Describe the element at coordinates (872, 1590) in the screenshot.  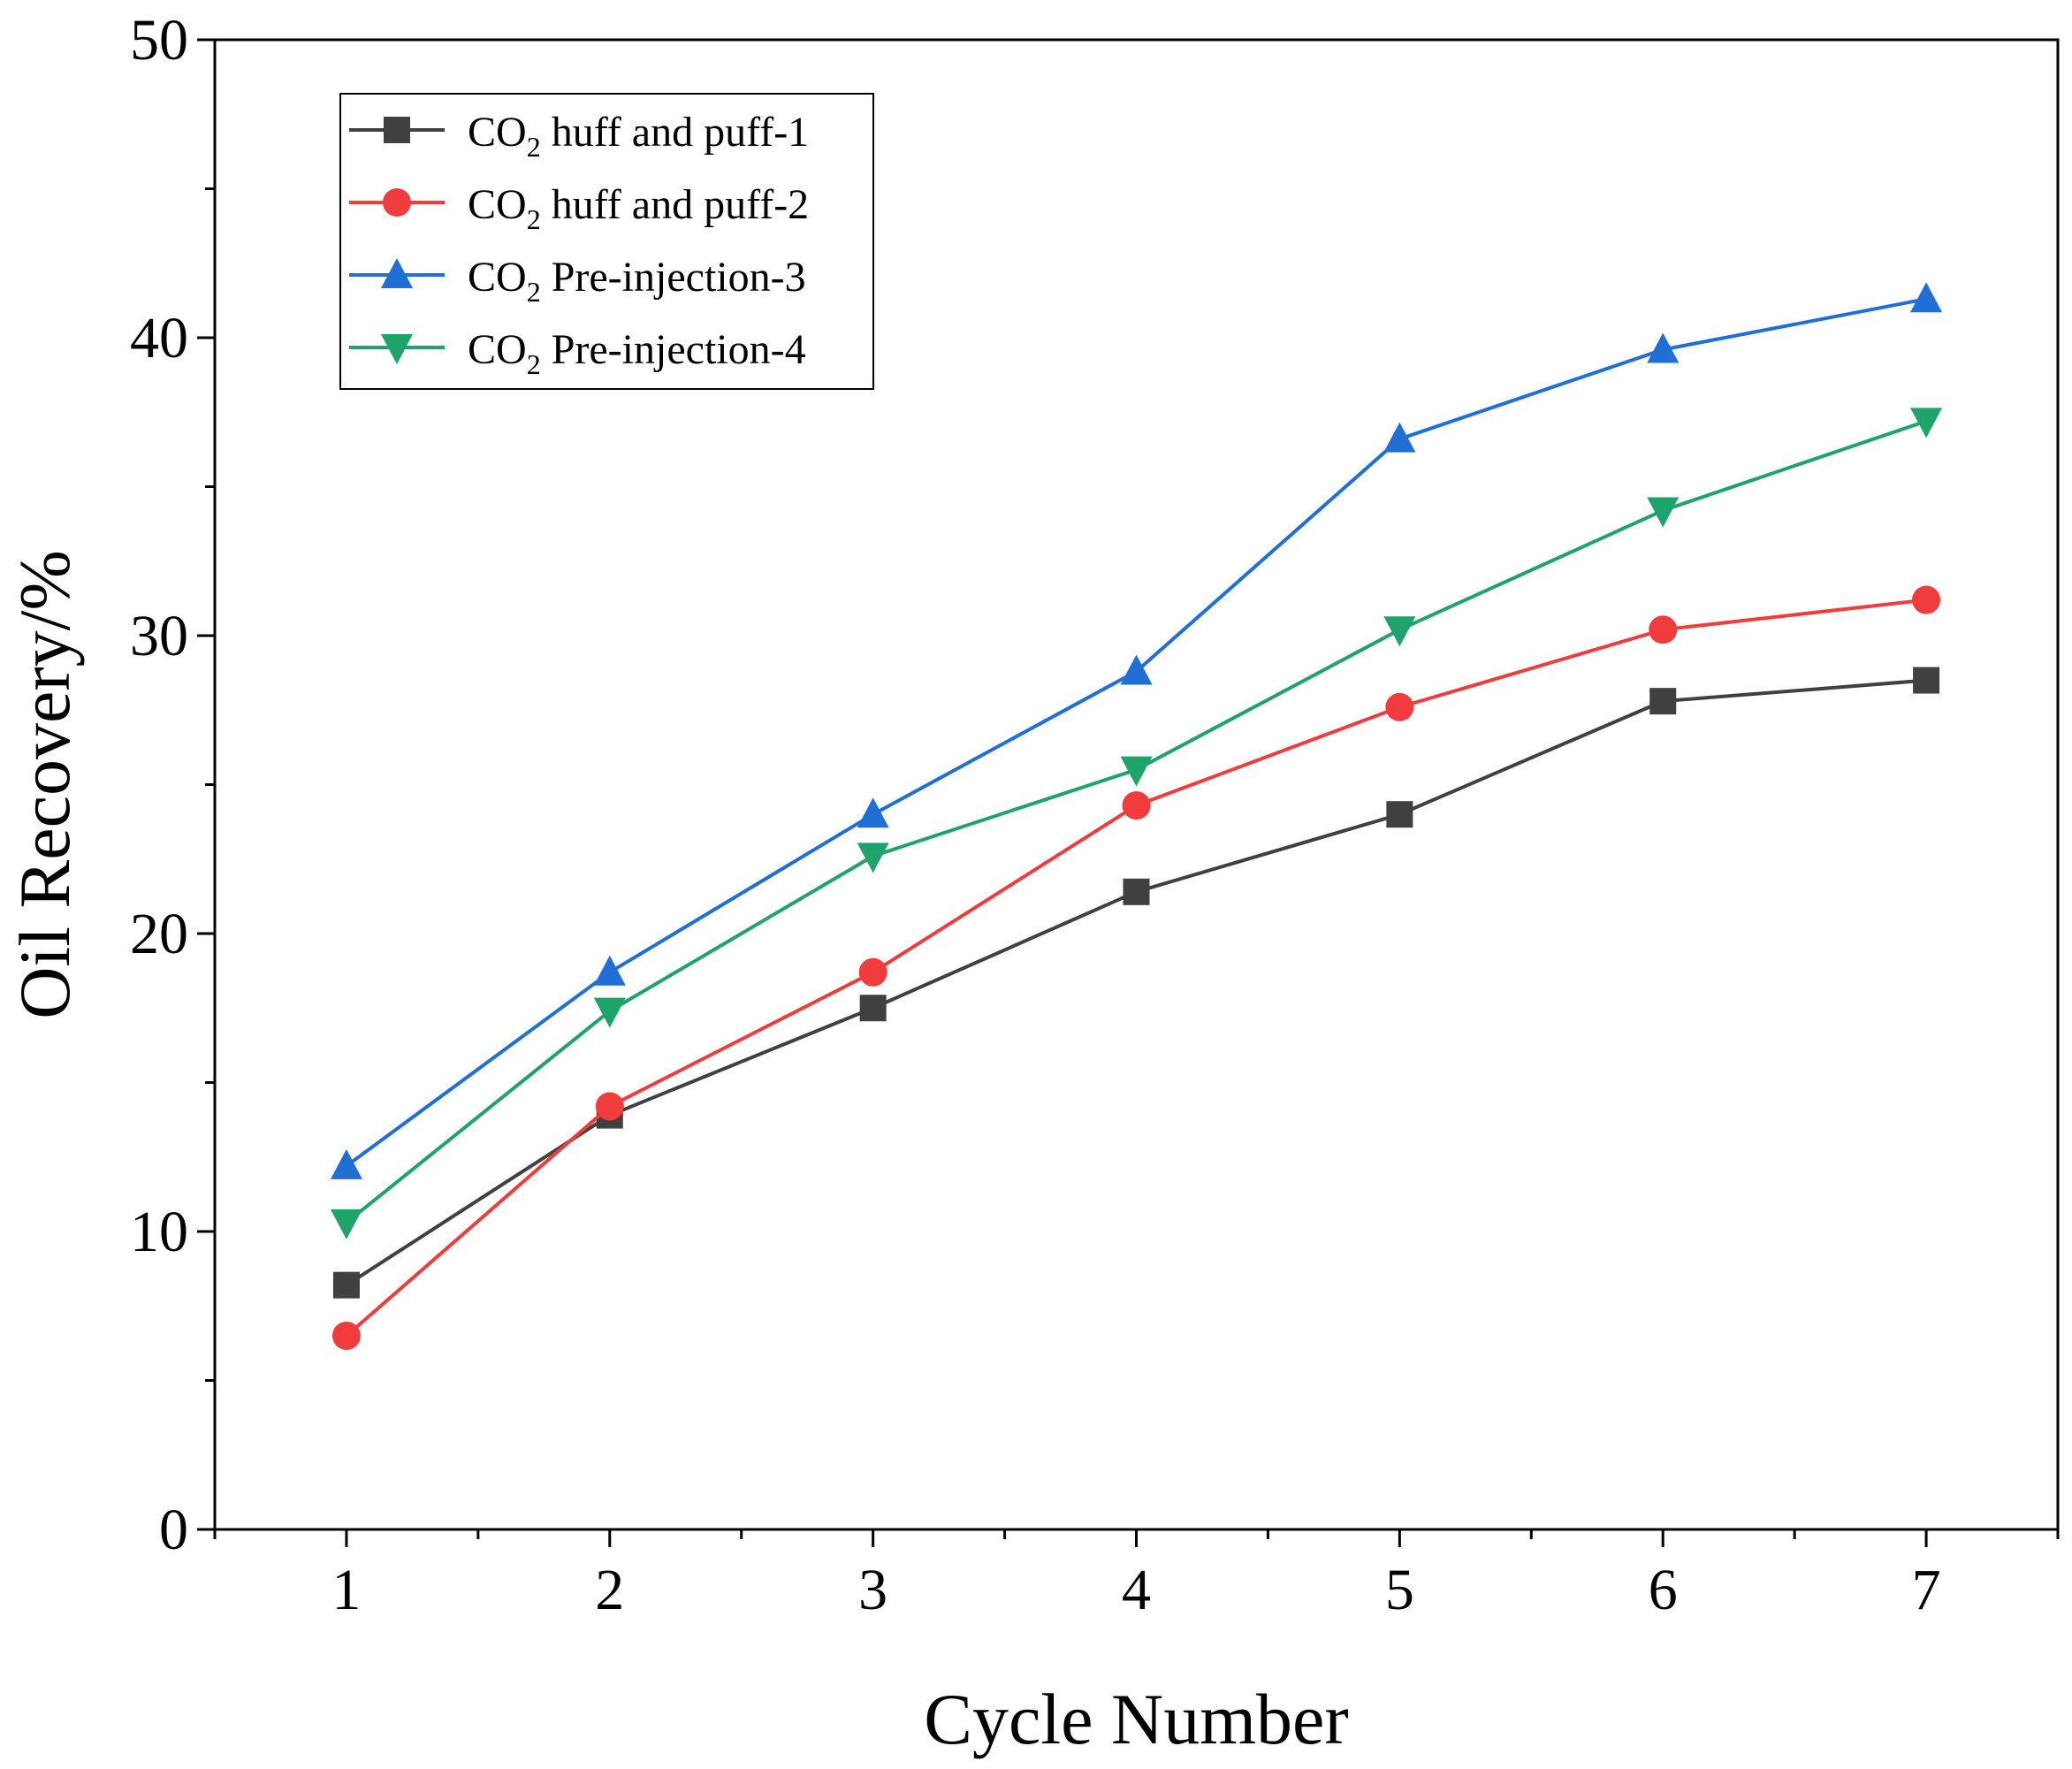
I see `x-tick-label: 3` at that location.